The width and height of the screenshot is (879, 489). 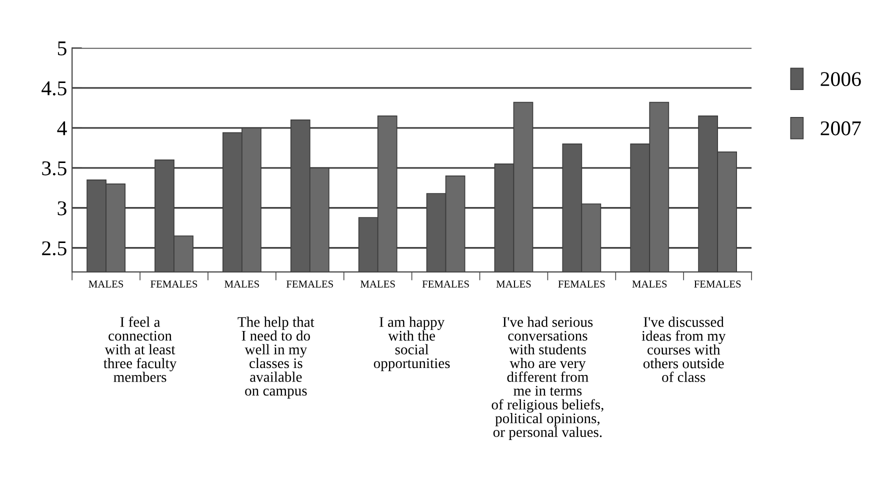 I want to click on y-tick-label: 3.5, so click(x=54, y=168).